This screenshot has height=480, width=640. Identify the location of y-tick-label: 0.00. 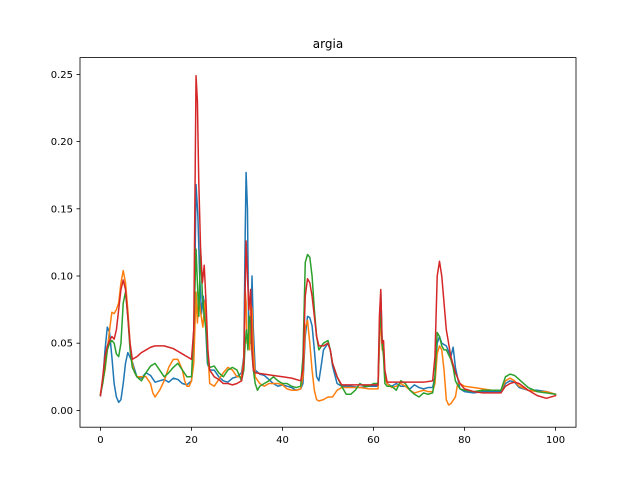
(62, 411).